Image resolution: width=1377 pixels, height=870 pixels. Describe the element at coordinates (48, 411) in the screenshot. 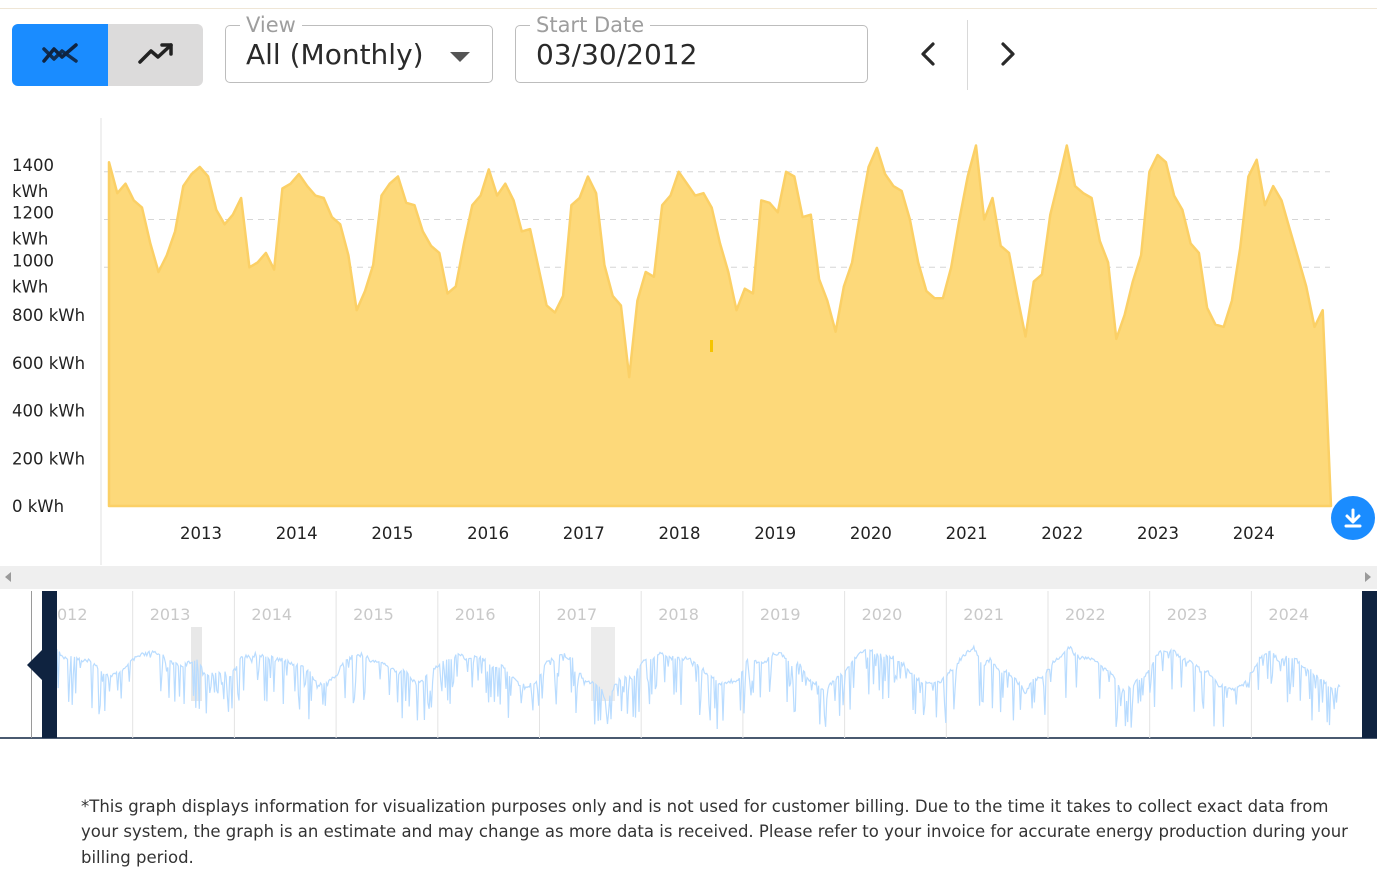

I see `y-tick-label: 400 kWh` at that location.